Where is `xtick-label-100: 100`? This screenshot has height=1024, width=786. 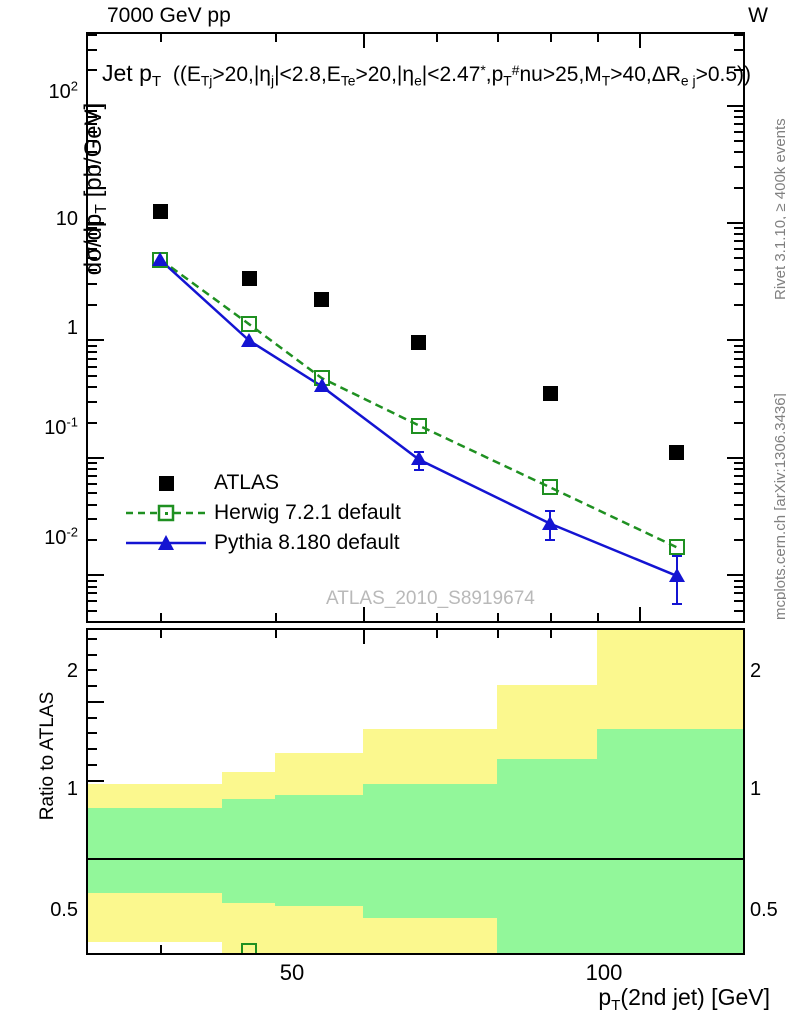
xtick-label-100: 100 is located at coordinates (604, 972).